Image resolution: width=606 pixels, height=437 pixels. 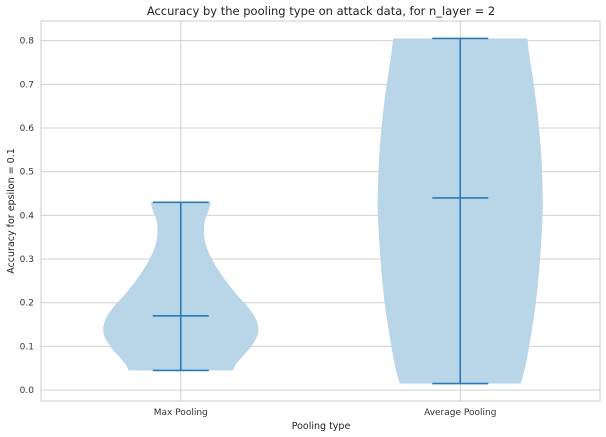 I want to click on x-tick-labels: Max Pooling Average Pooling, so click(x=325, y=413).